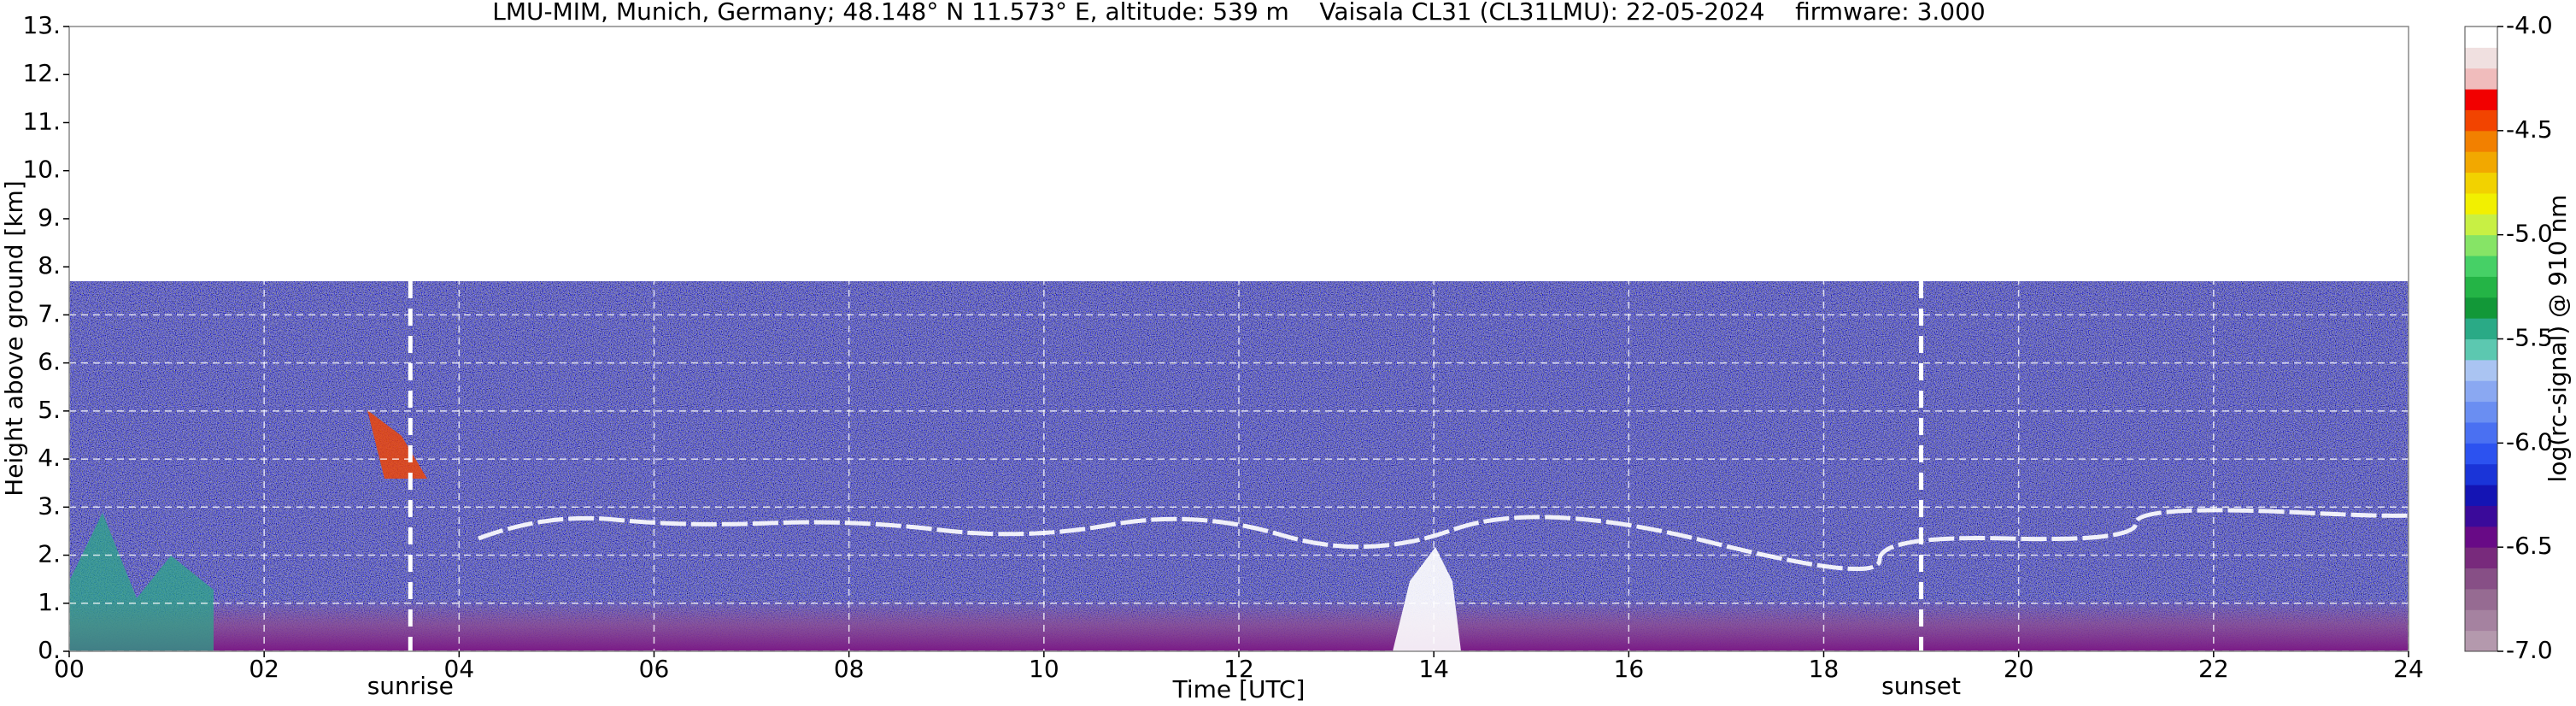  I want to click on annotation-label: sunset, so click(1921, 686).